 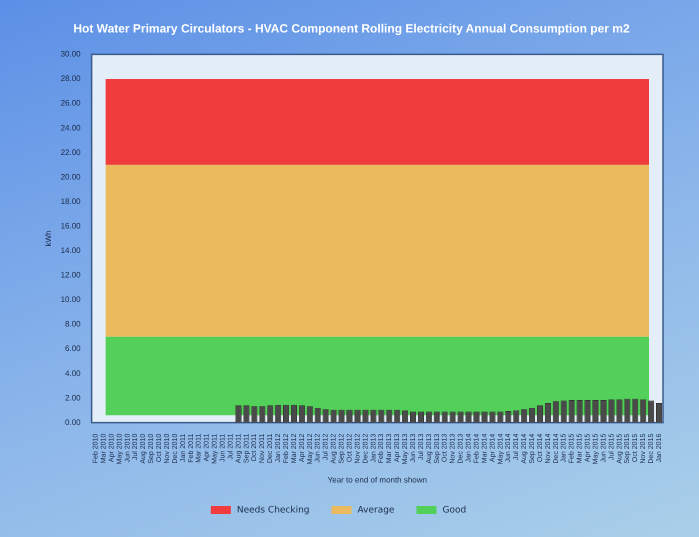 What do you see at coordinates (71, 103) in the screenshot?
I see `y-tick-label: 26.00` at bounding box center [71, 103].